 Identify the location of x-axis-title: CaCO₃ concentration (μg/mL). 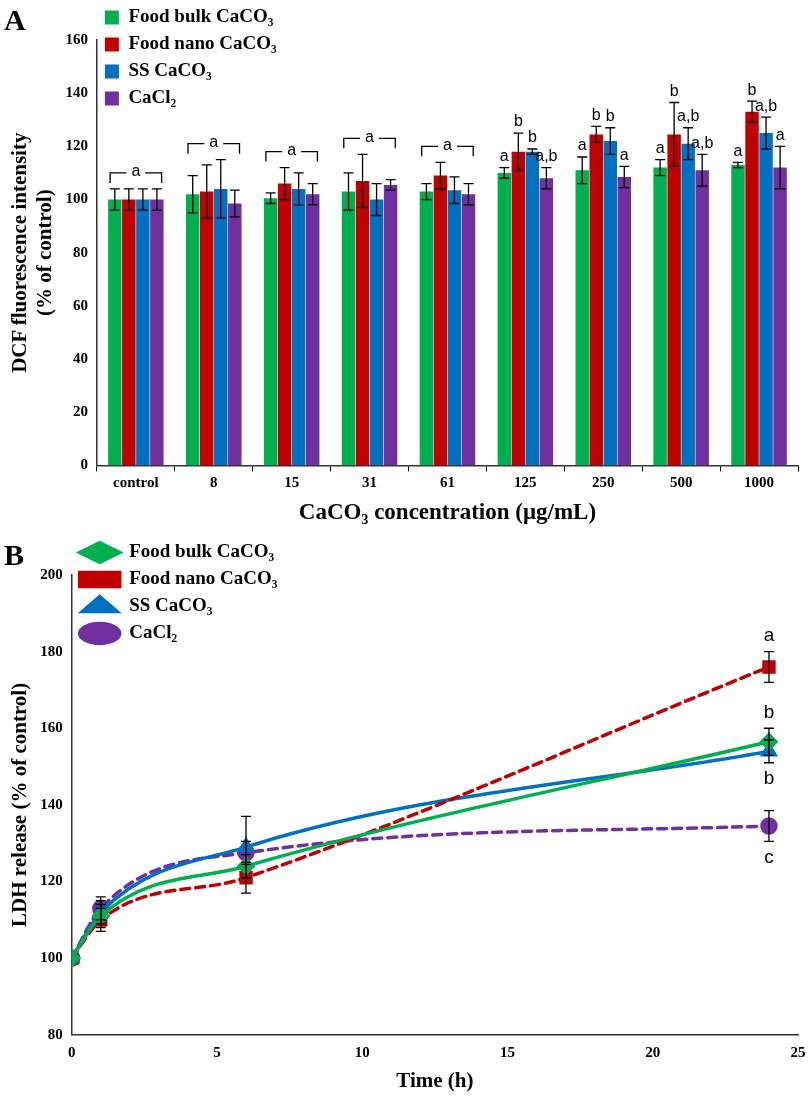
(447, 512).